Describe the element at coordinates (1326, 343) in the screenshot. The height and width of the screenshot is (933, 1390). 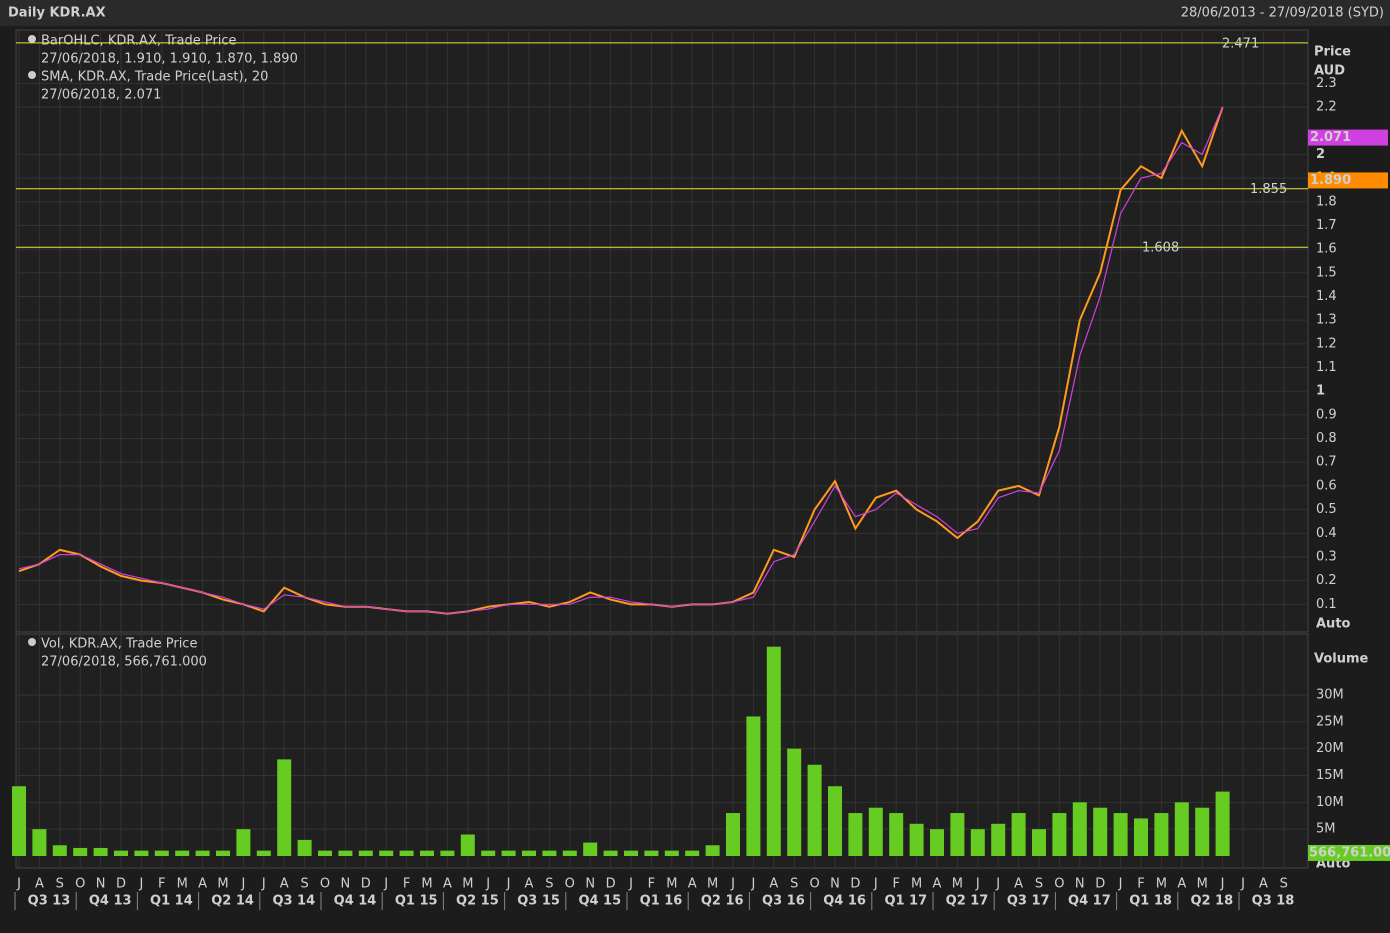
I see `y-tick-label: 1.2` at that location.